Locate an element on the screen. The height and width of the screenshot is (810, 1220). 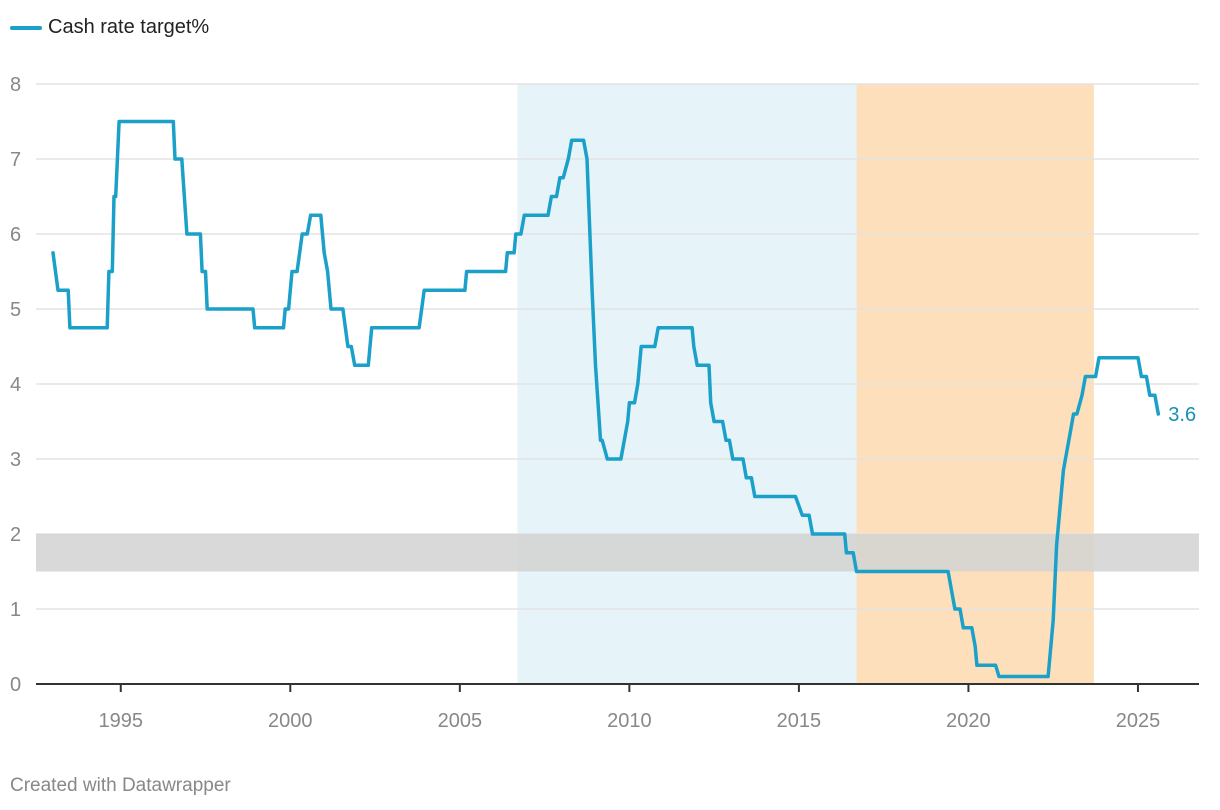
x-tick-label: 2005 is located at coordinates (460, 721).